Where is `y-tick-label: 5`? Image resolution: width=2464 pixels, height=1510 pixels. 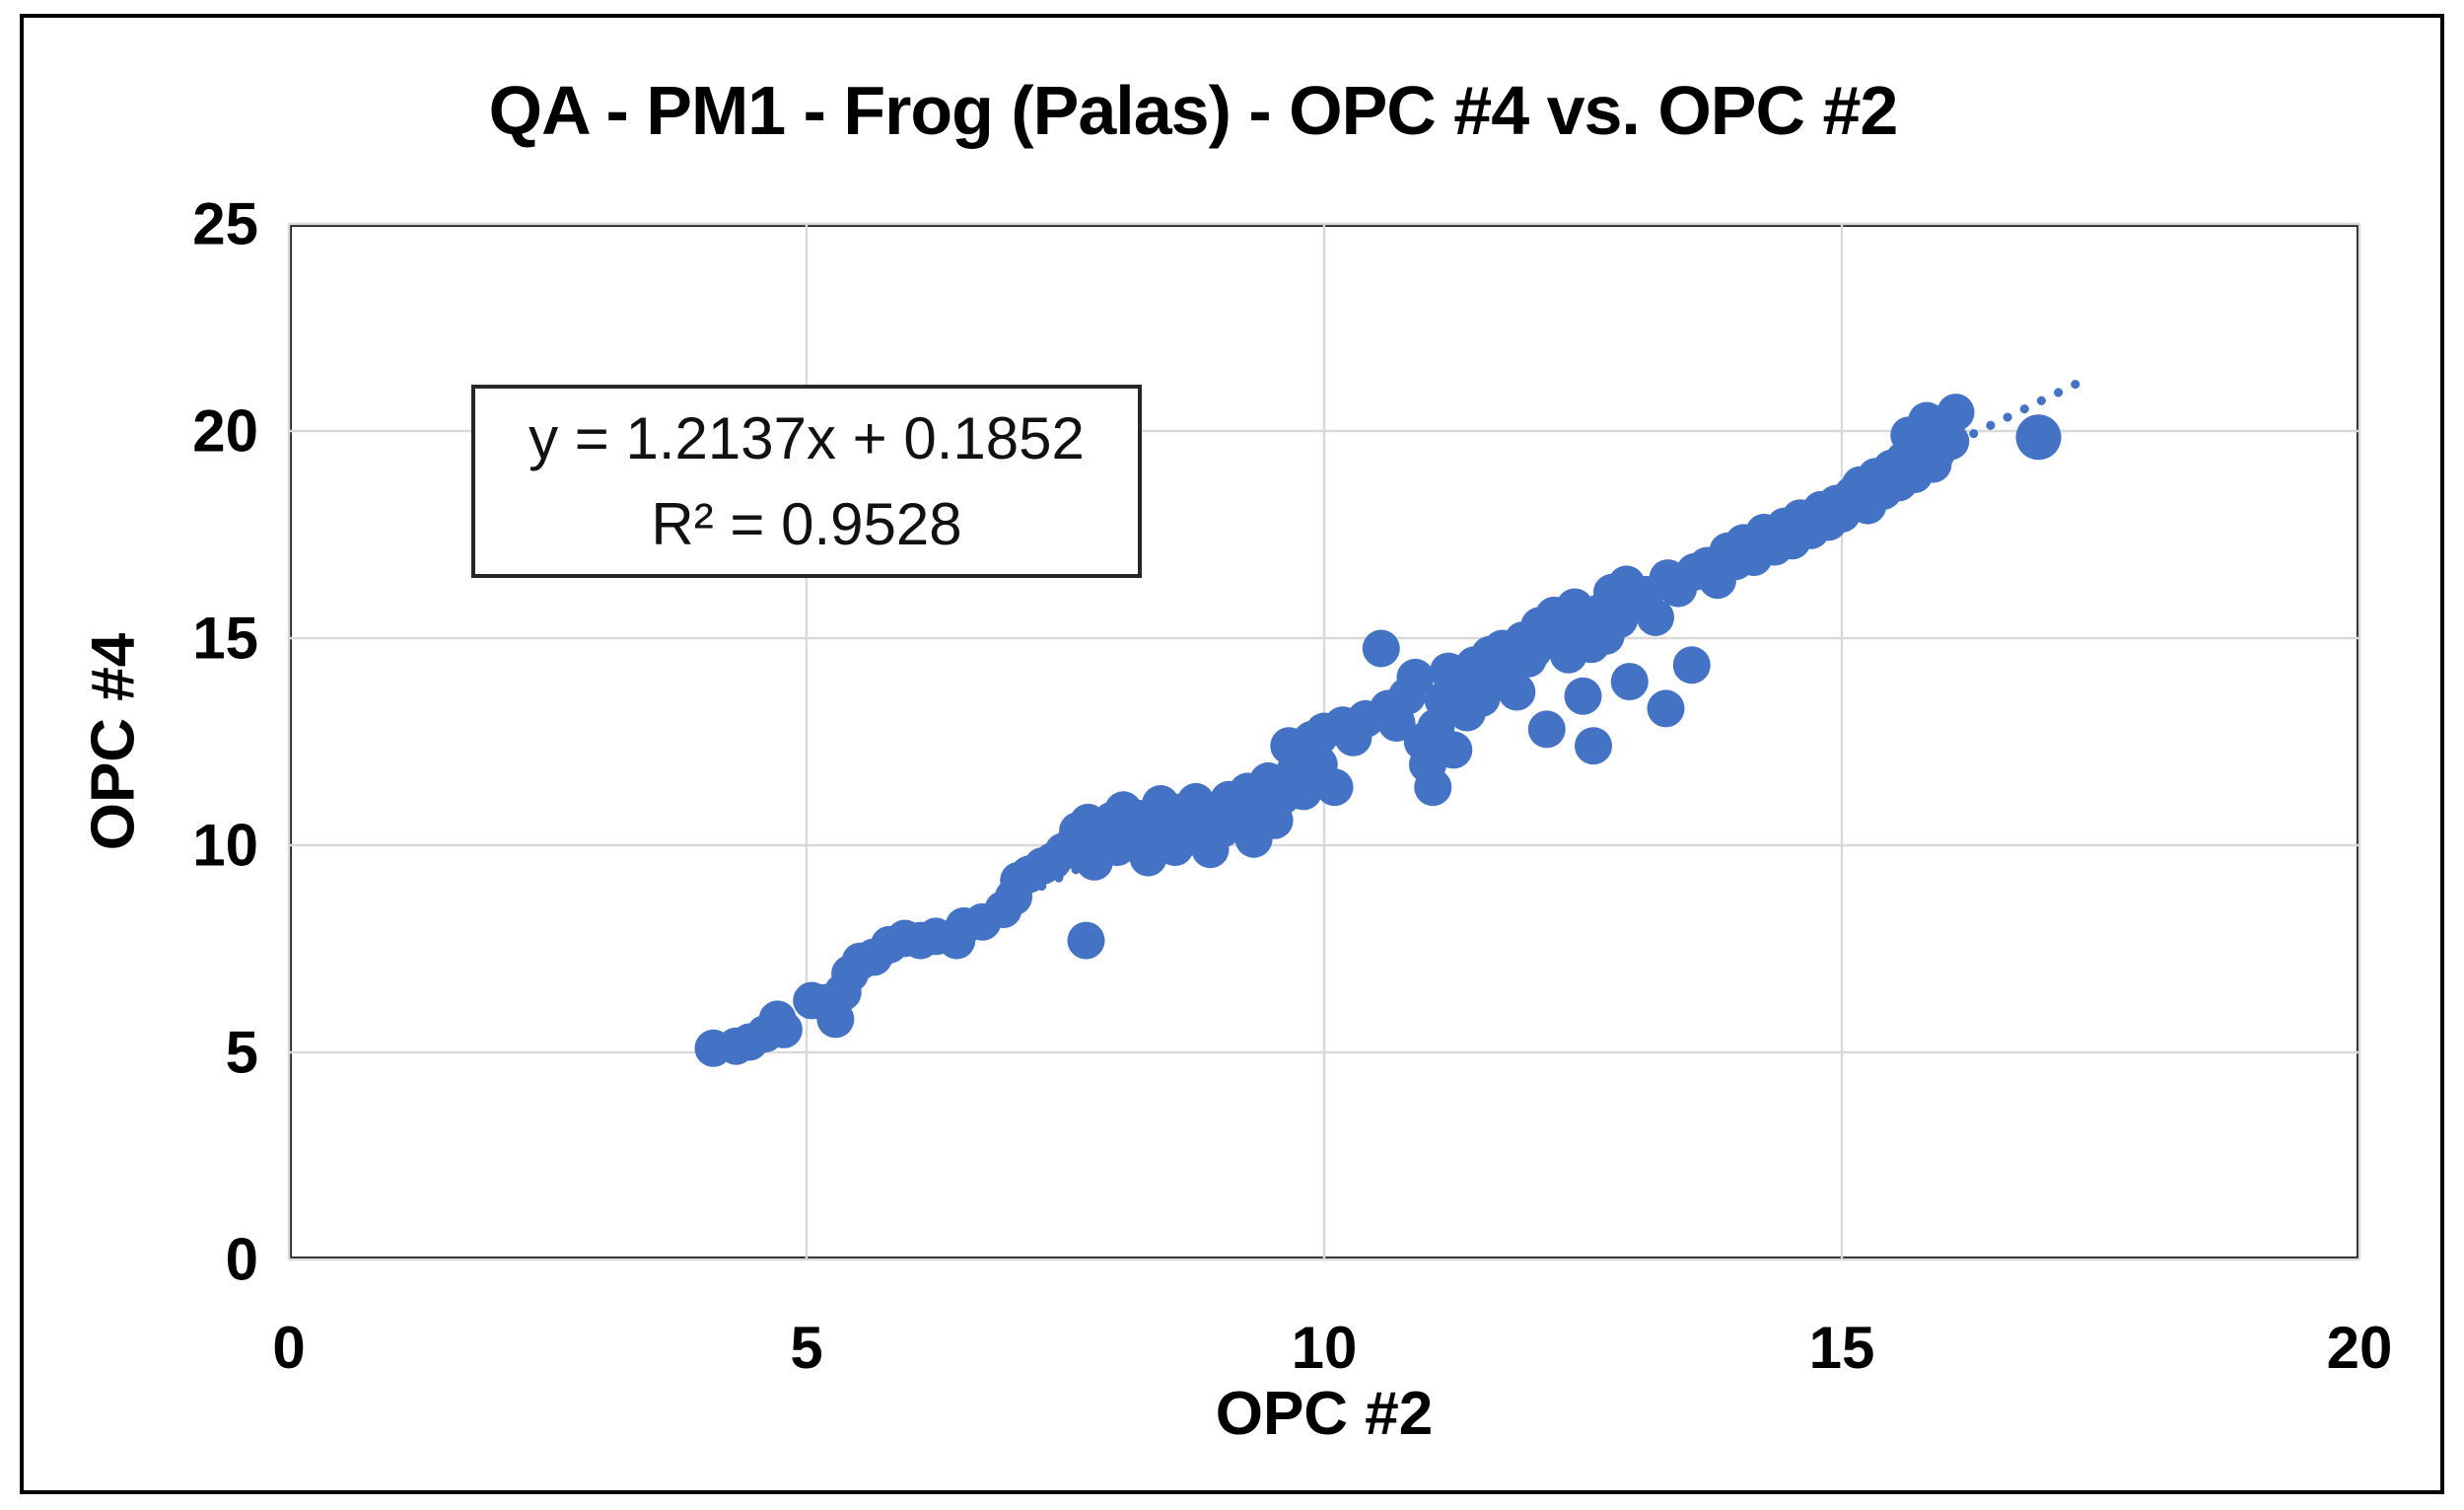 y-tick-label: 5 is located at coordinates (241, 1052).